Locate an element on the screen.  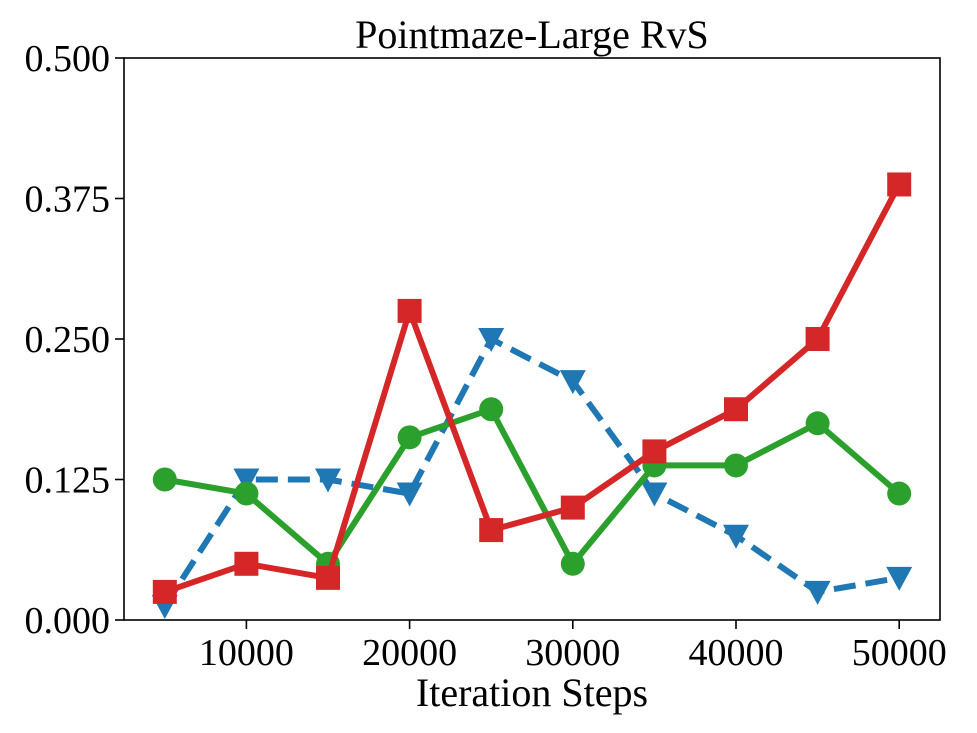
x-tick-label: 10000 is located at coordinates (246, 653).